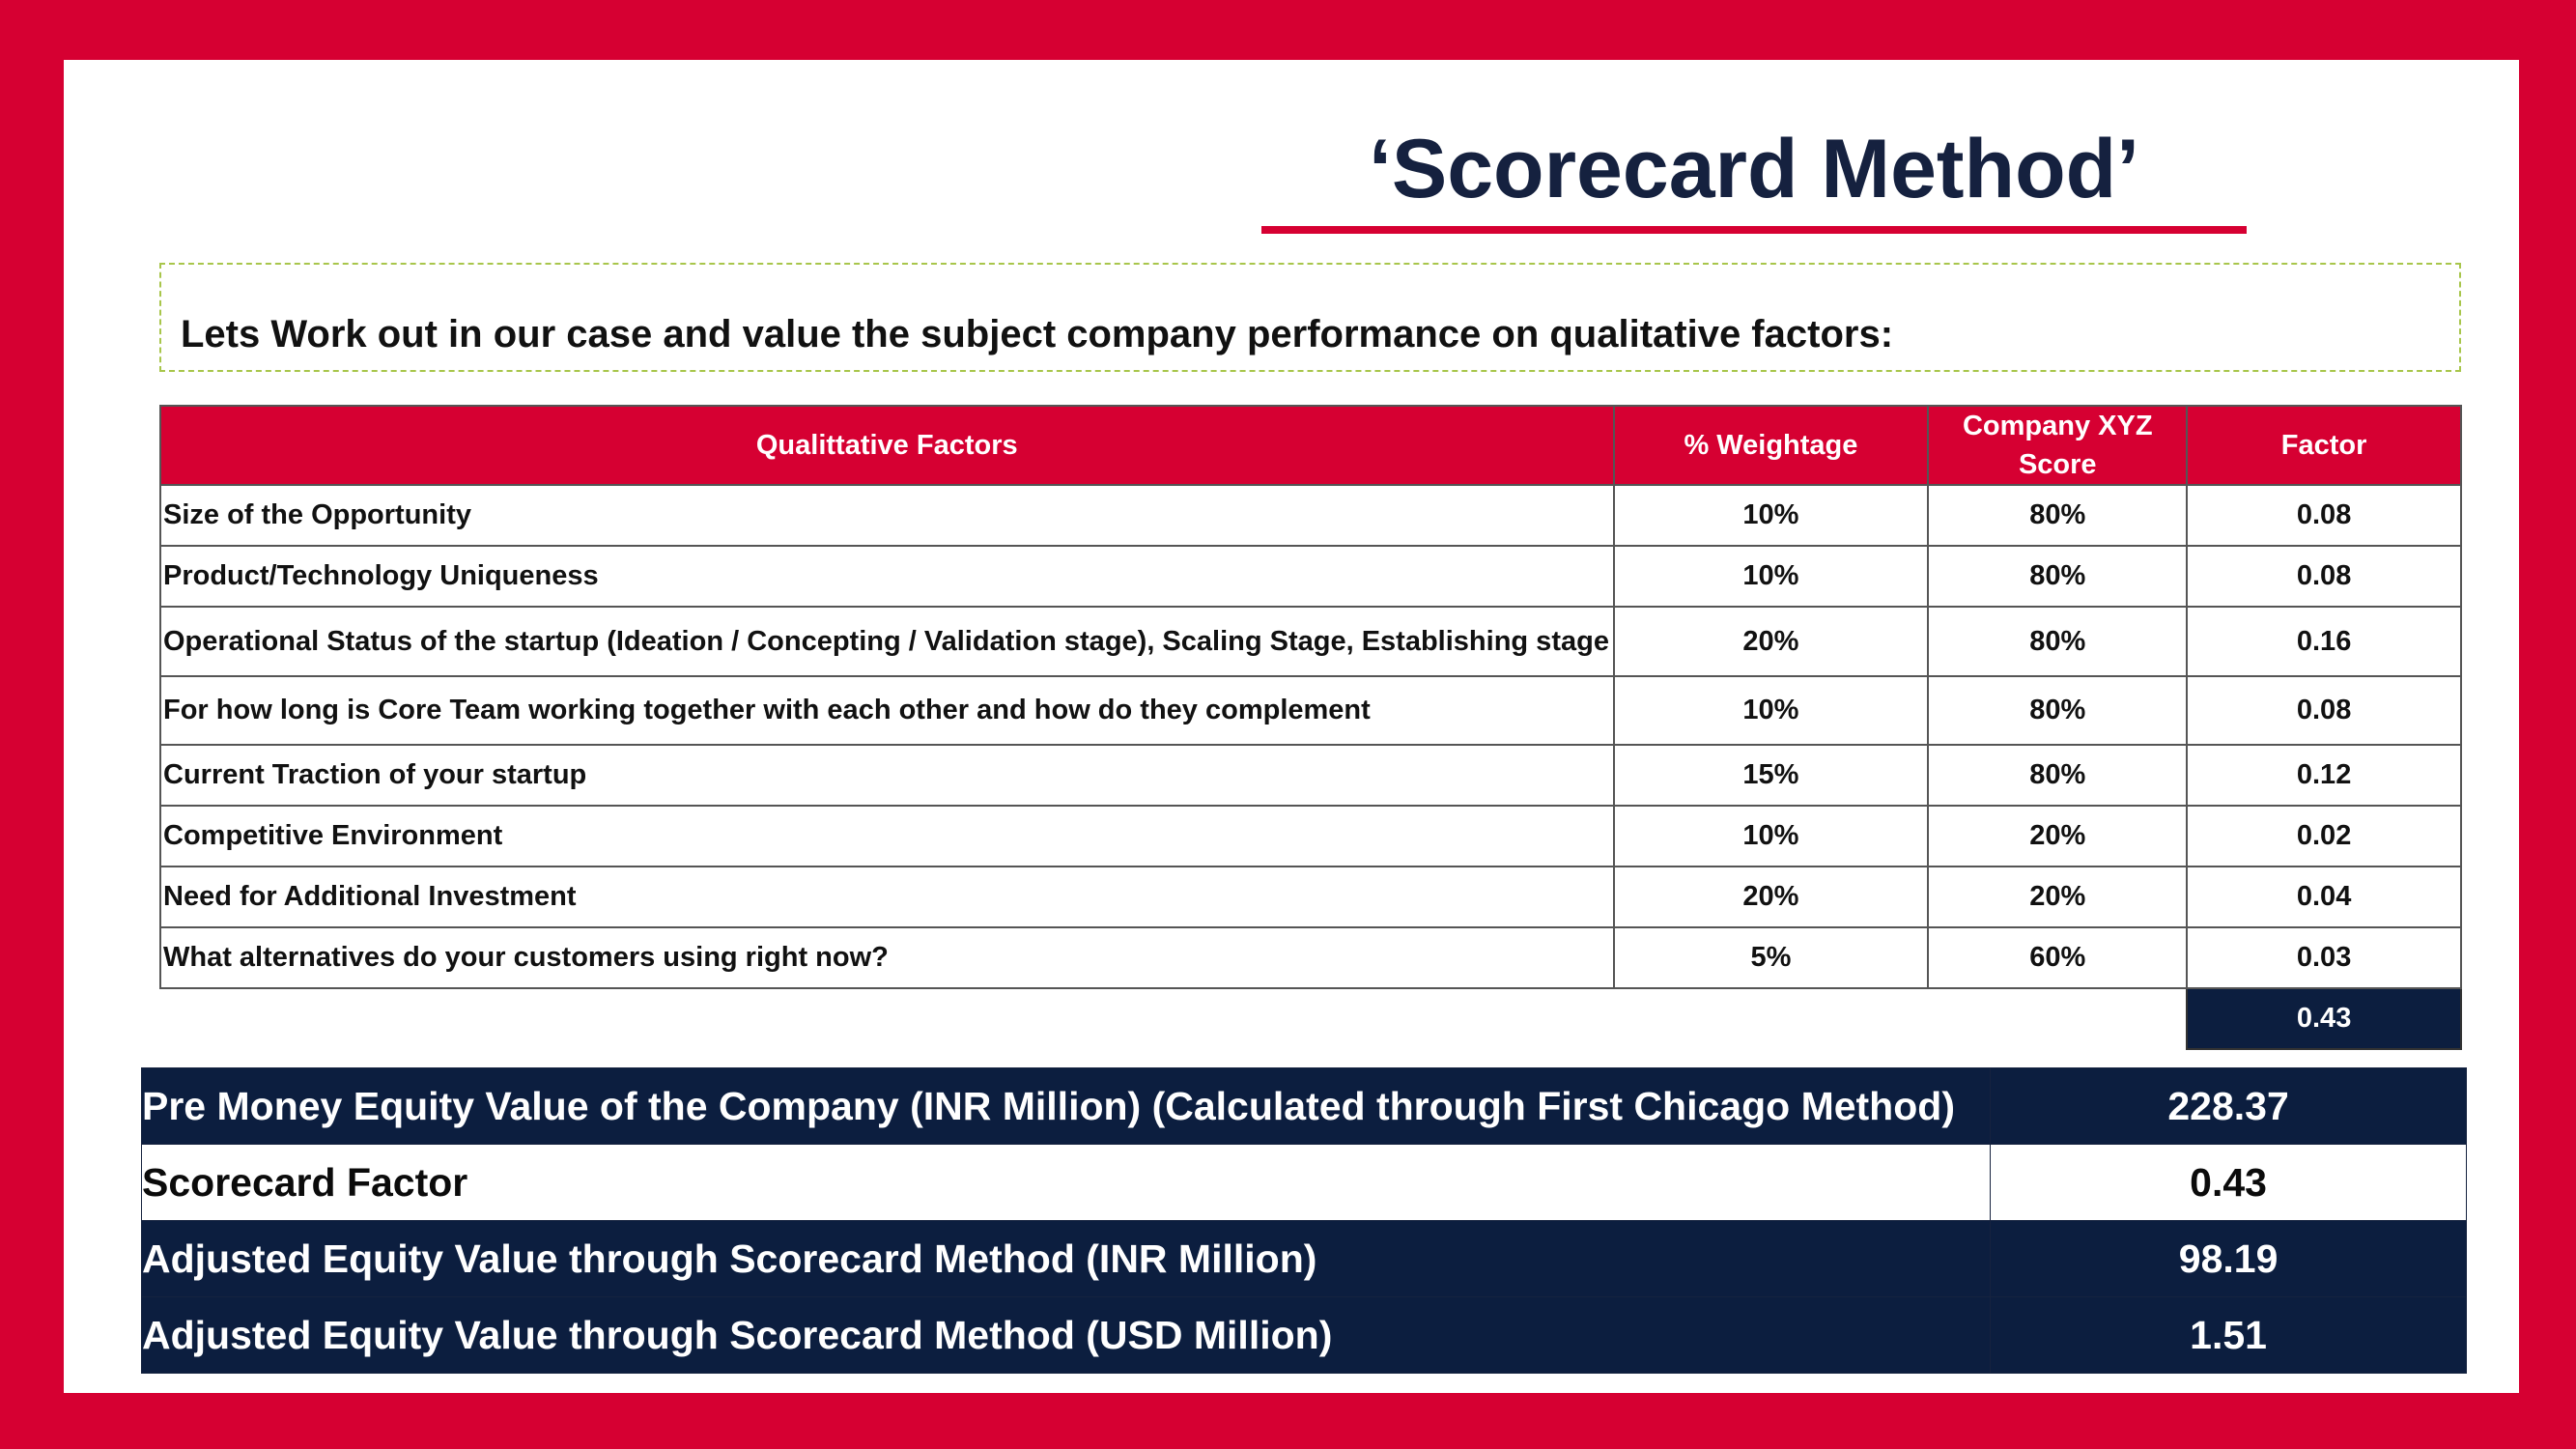 This screenshot has width=2576, height=1449. I want to click on summary-value: 98.19, so click(2228, 1258).